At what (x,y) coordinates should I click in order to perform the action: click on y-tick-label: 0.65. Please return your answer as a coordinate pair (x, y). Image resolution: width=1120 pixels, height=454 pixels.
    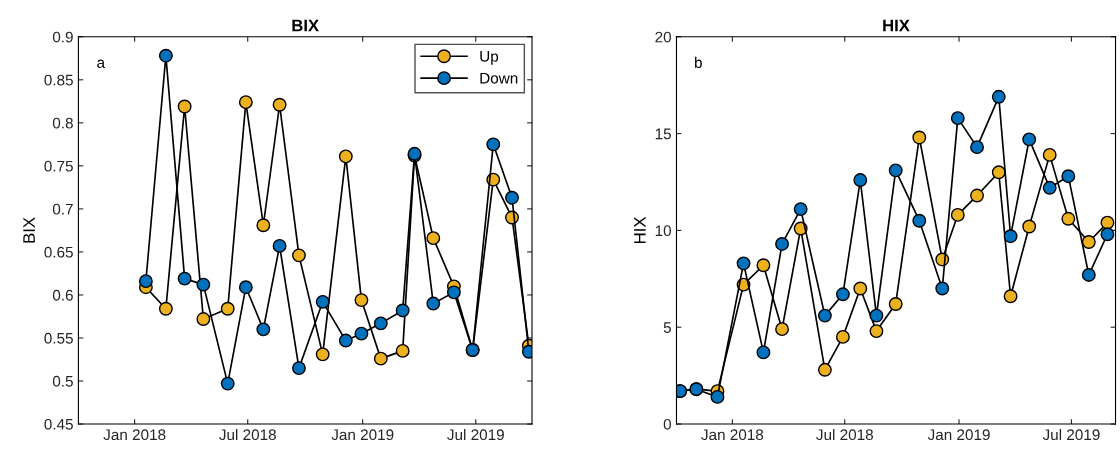
    Looking at the image, I should click on (58, 252).